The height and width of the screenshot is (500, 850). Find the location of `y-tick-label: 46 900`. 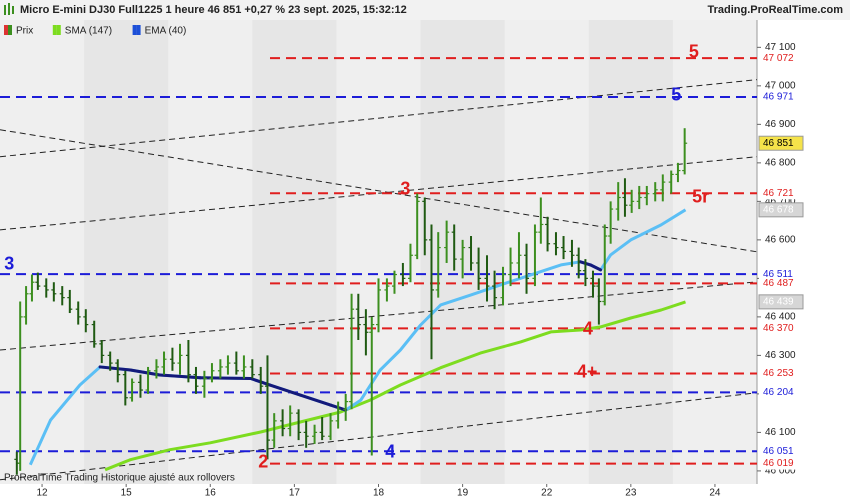

y-tick-label: 46 900 is located at coordinates (780, 124).